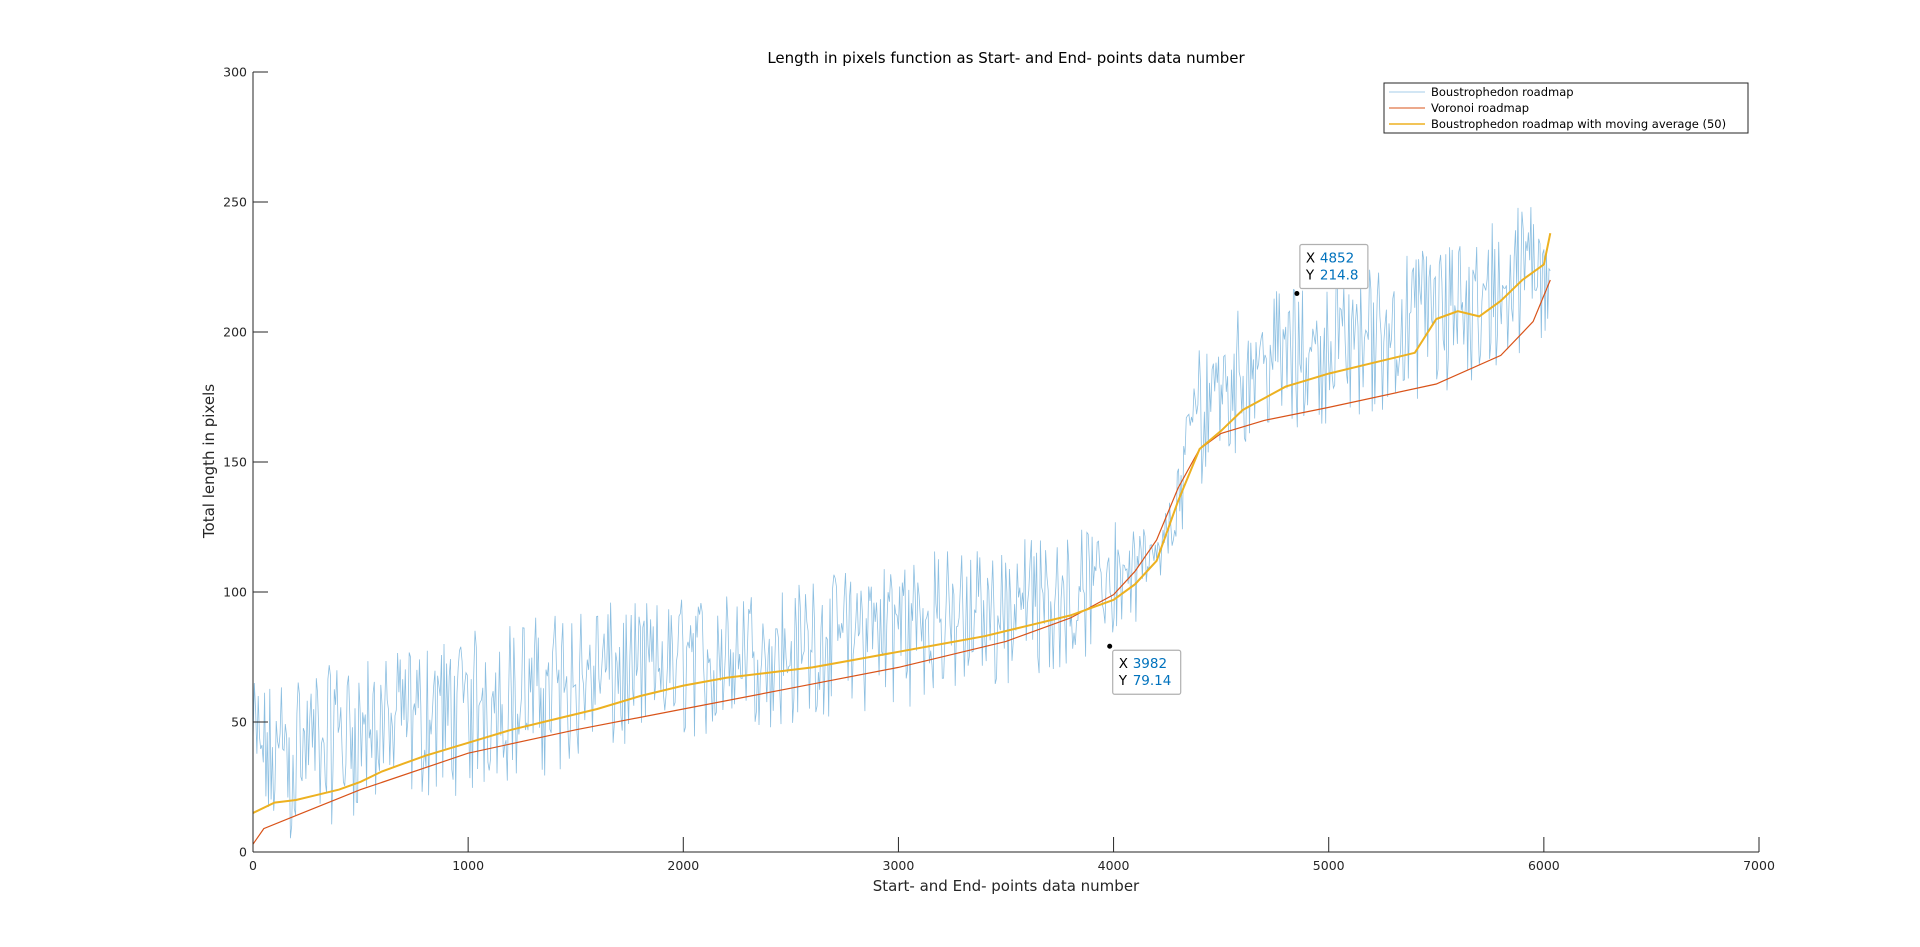 This screenshot has height=947, width=1920. I want to click on data-tip-x-value: 4852, so click(1337, 259).